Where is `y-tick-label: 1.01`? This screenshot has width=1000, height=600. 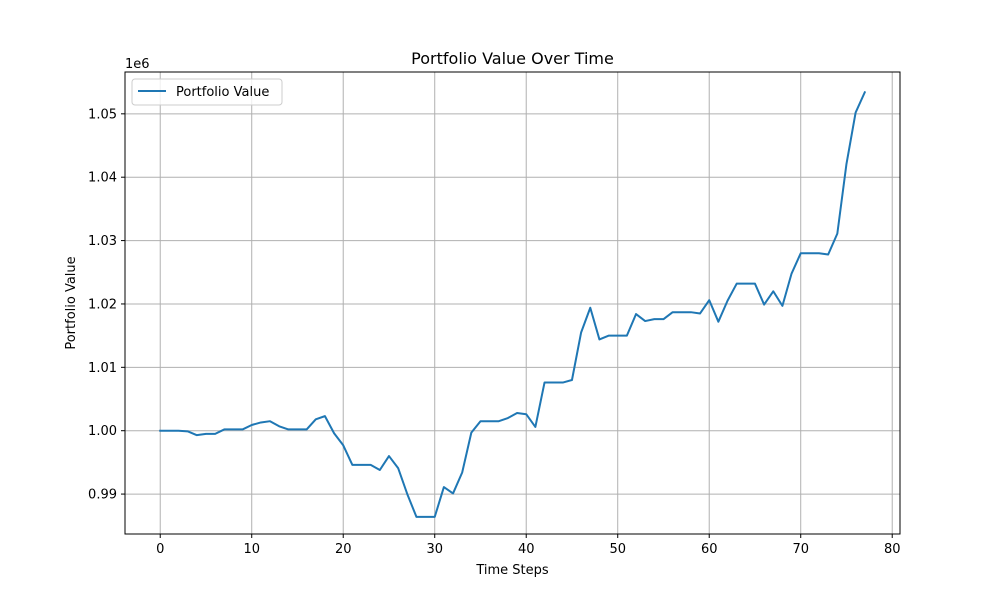 y-tick-label: 1.01 is located at coordinates (102, 368).